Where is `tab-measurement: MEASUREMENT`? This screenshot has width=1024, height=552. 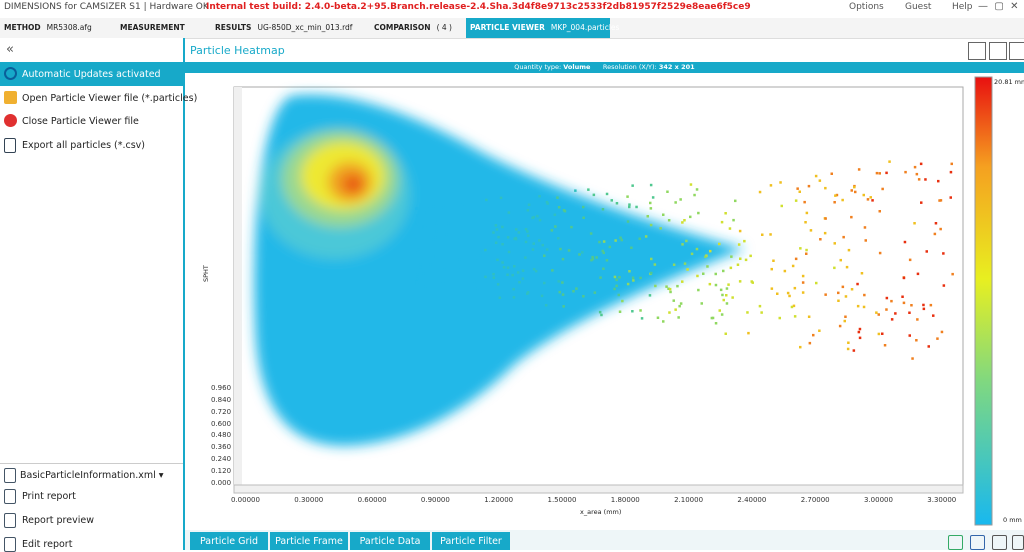
tab-measurement: MEASUREMENT is located at coordinates (155, 27).